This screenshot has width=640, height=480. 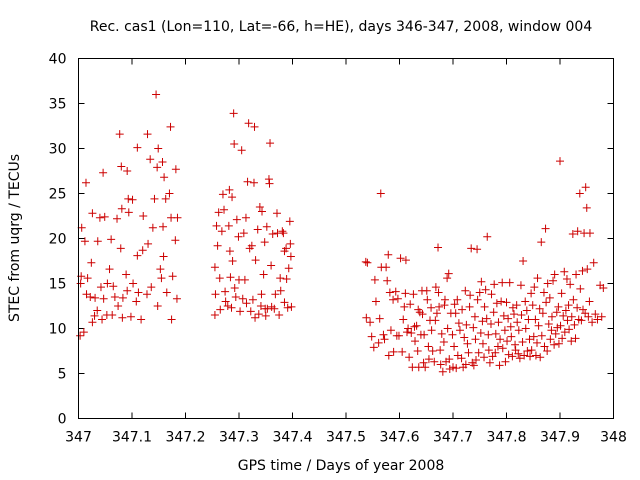 What do you see at coordinates (185, 438) in the screenshot?
I see `x-tick-label: 347.2` at bounding box center [185, 438].